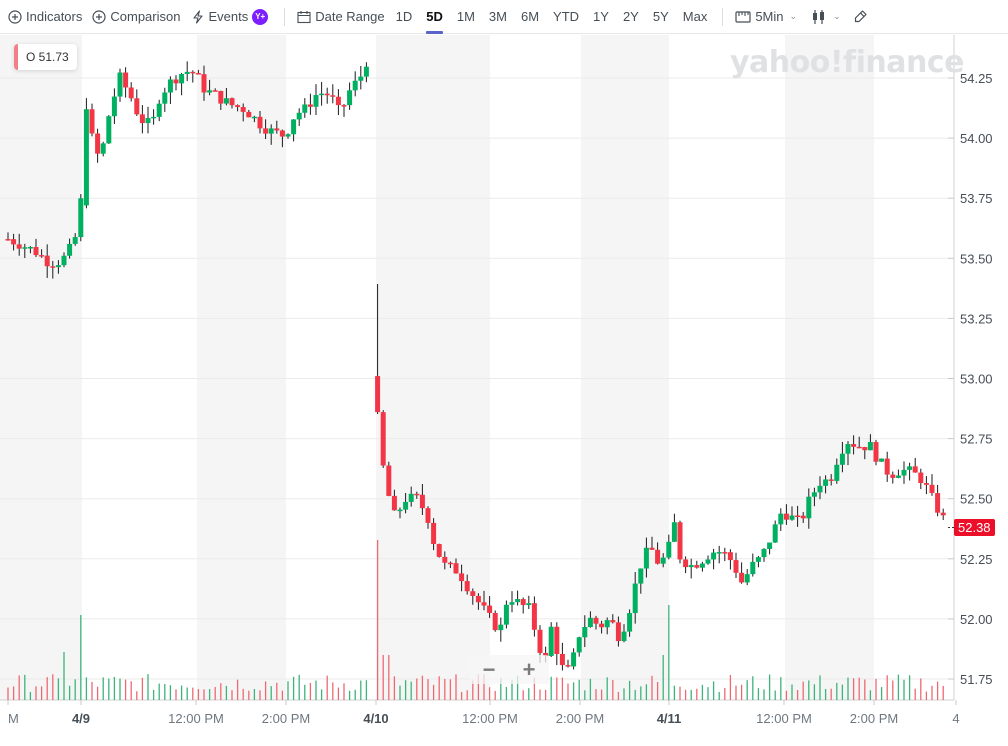 This screenshot has width=1008, height=746. I want to click on svg-text: 54.25, so click(976, 78).